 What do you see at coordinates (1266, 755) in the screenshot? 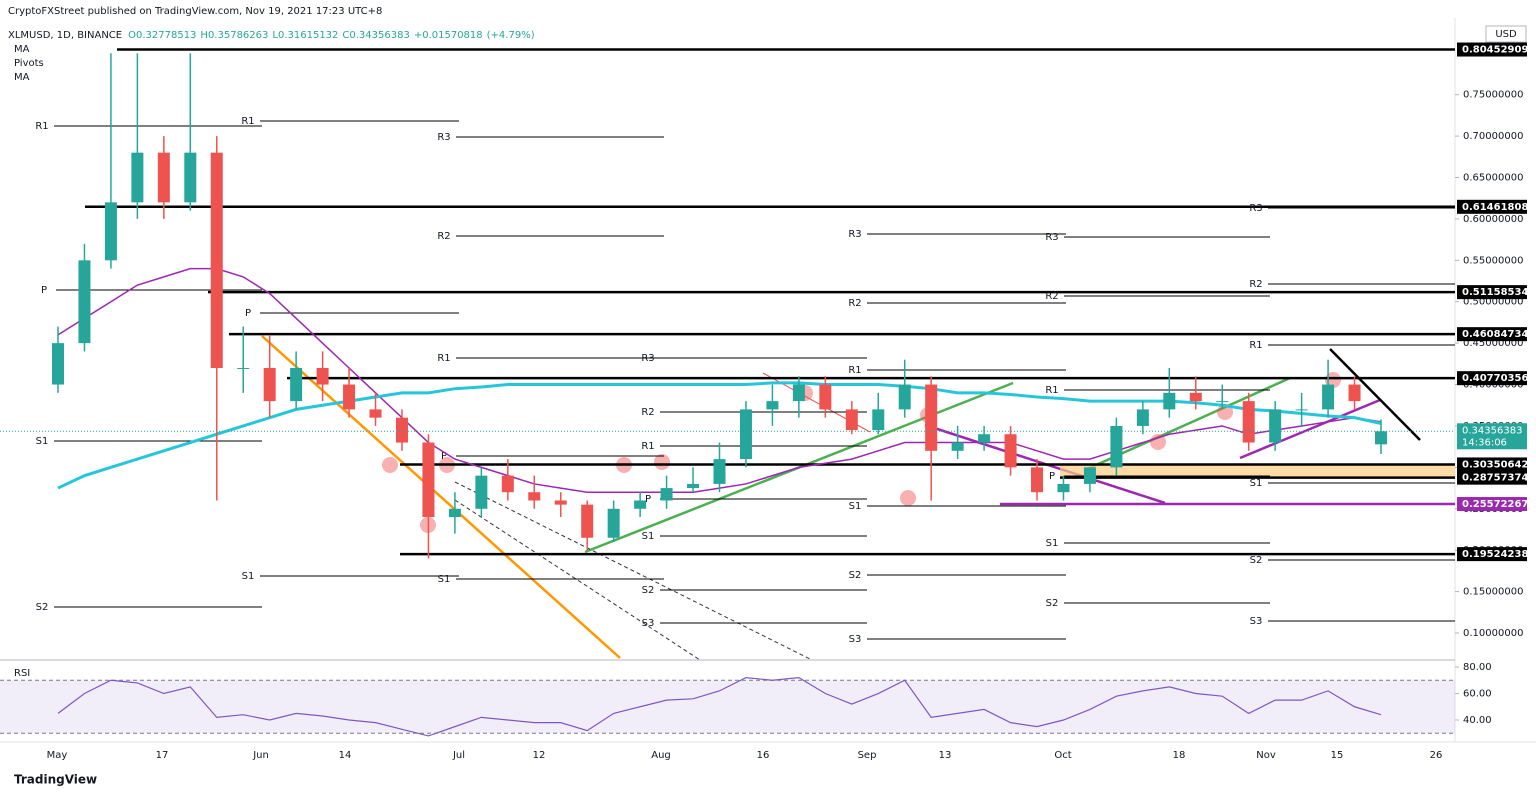
I see `x-tick-label: Nov` at bounding box center [1266, 755].